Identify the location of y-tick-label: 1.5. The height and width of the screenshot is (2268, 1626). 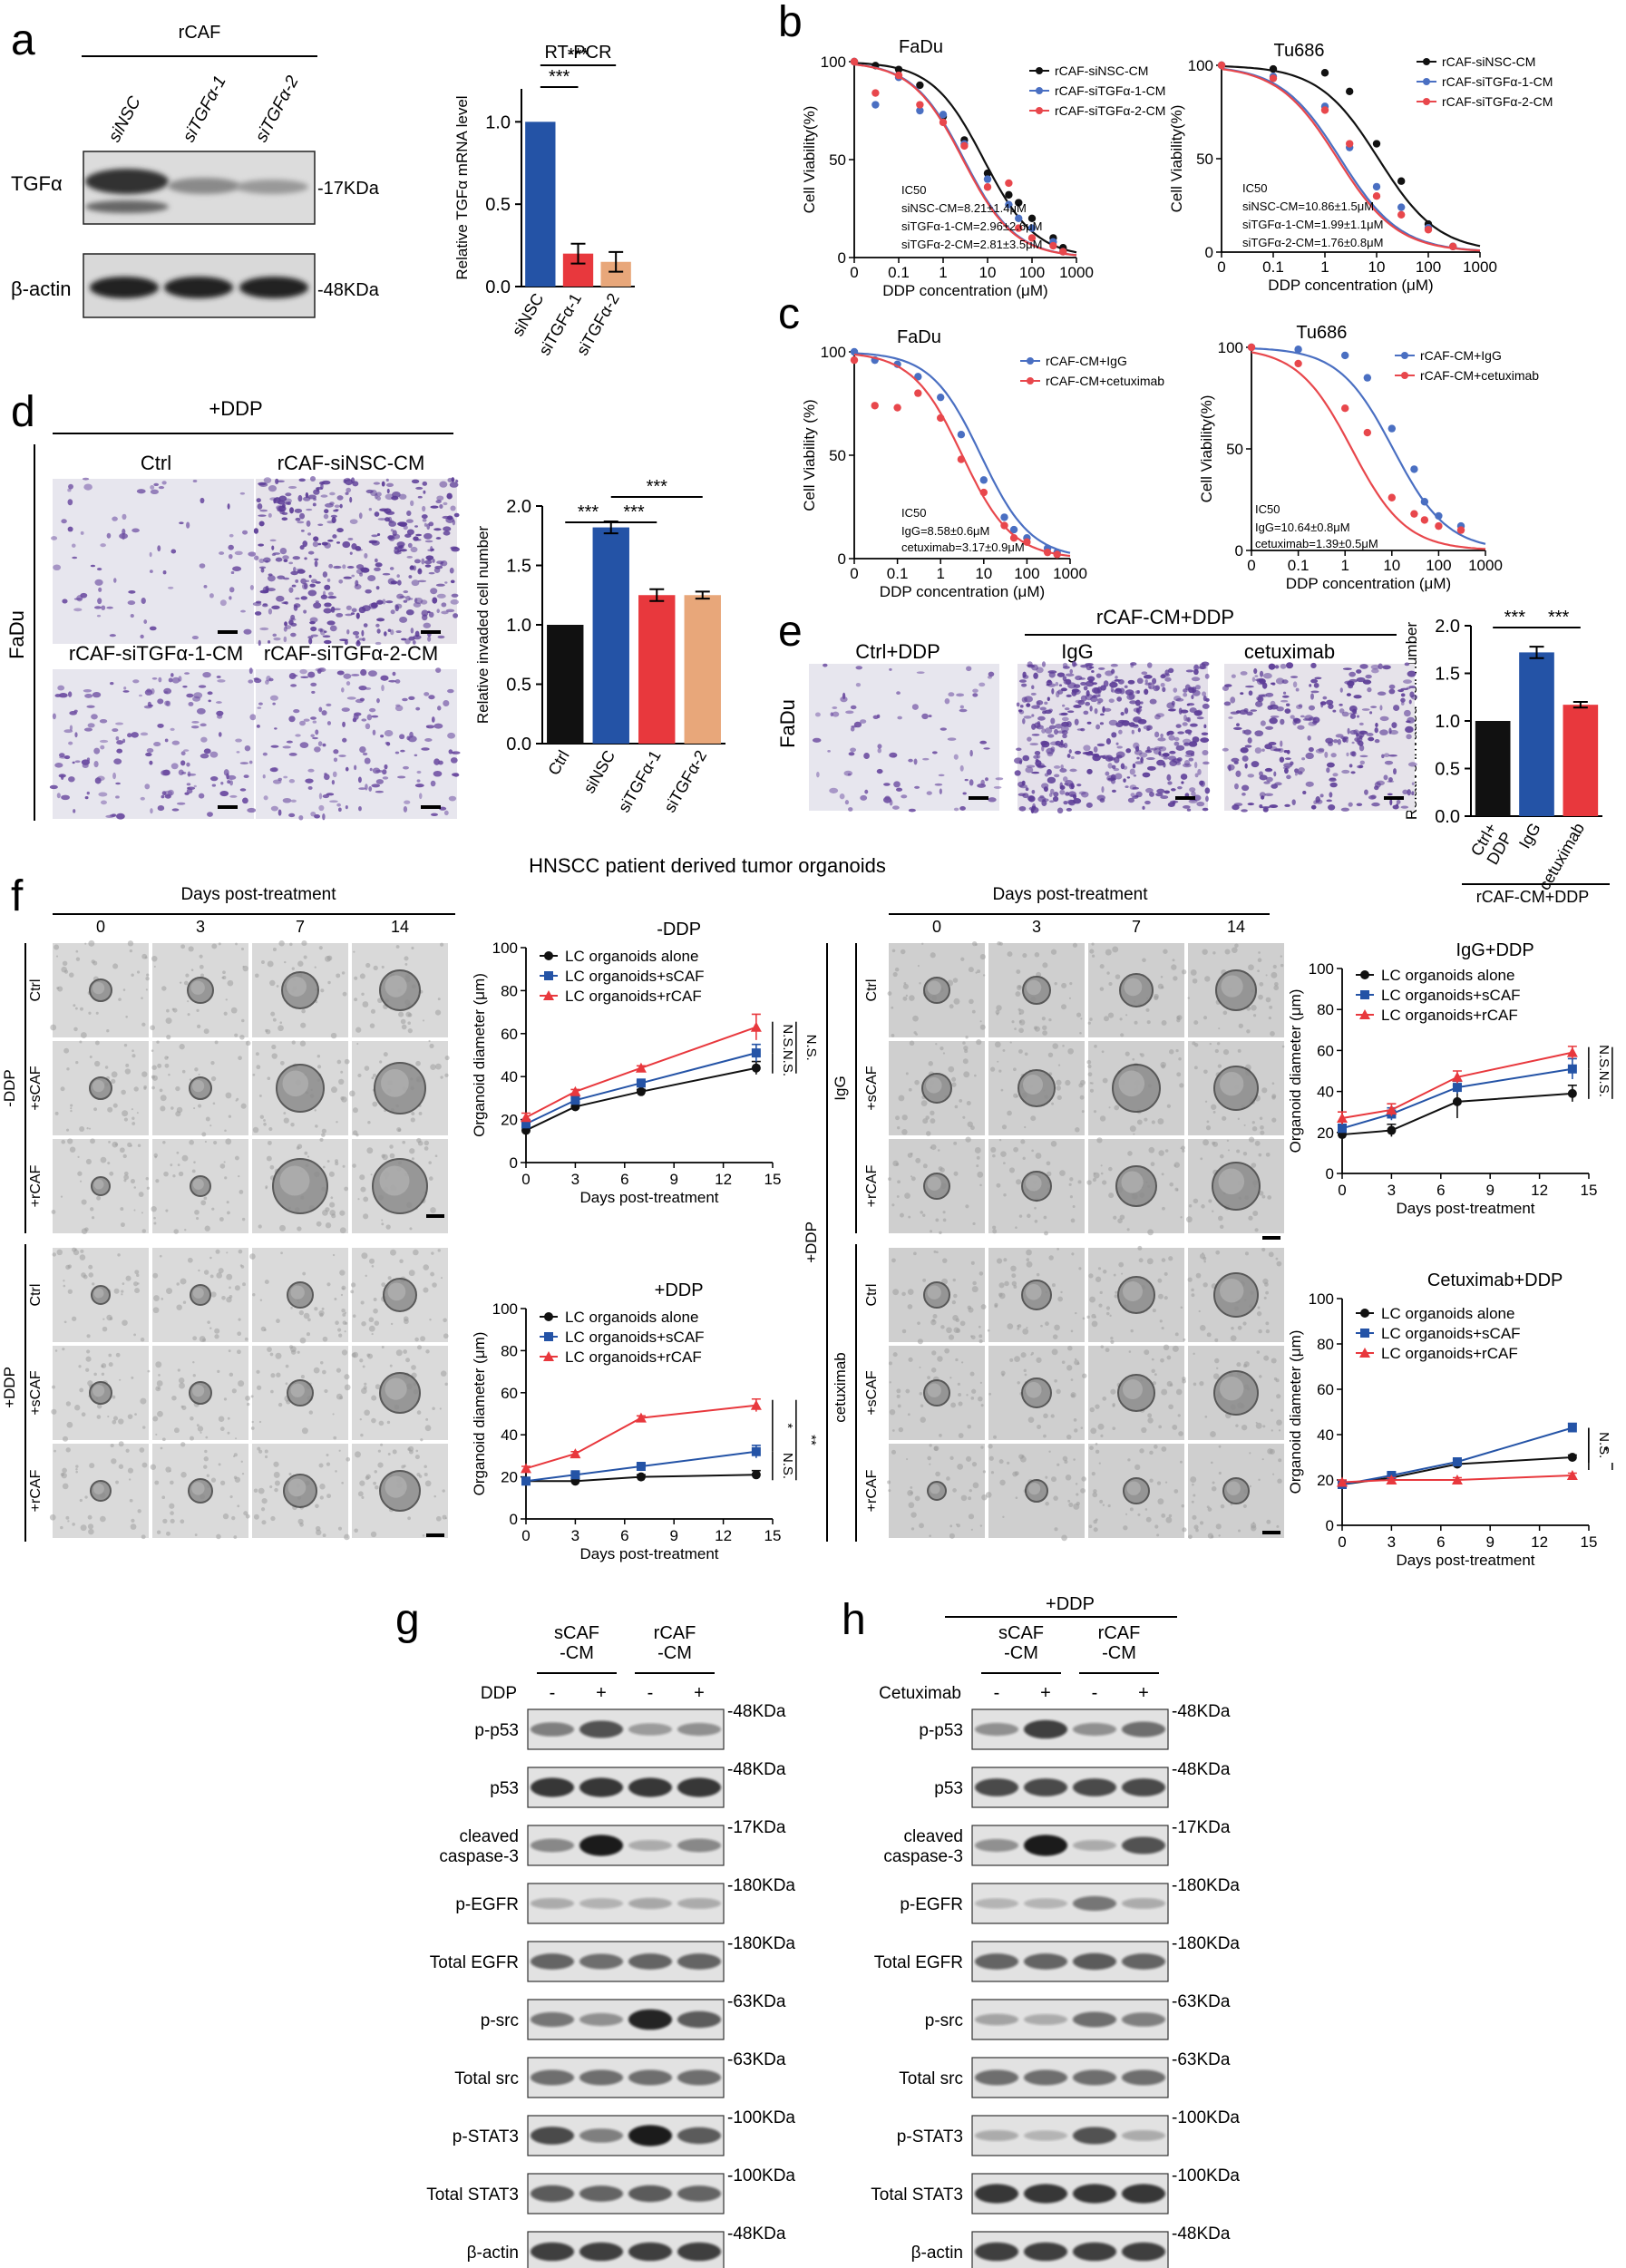
(1447, 675).